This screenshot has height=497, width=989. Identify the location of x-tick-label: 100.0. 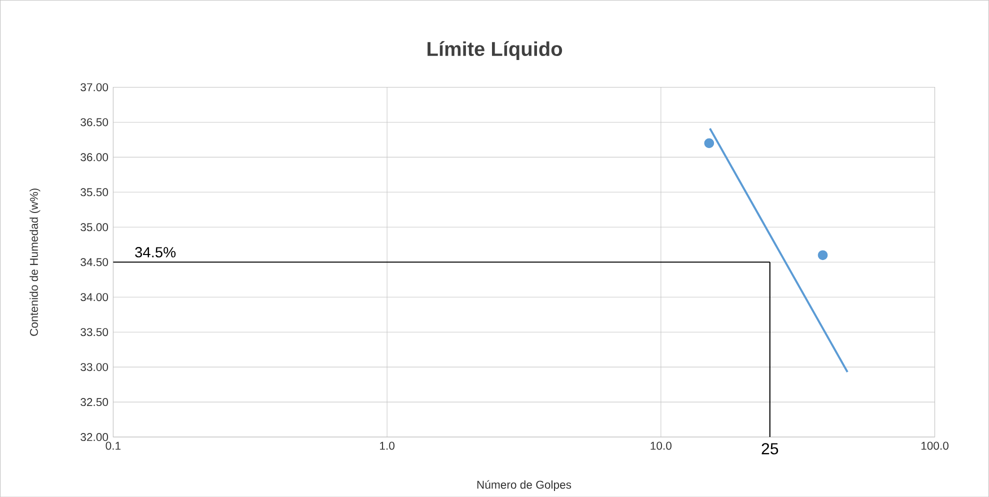
(934, 446).